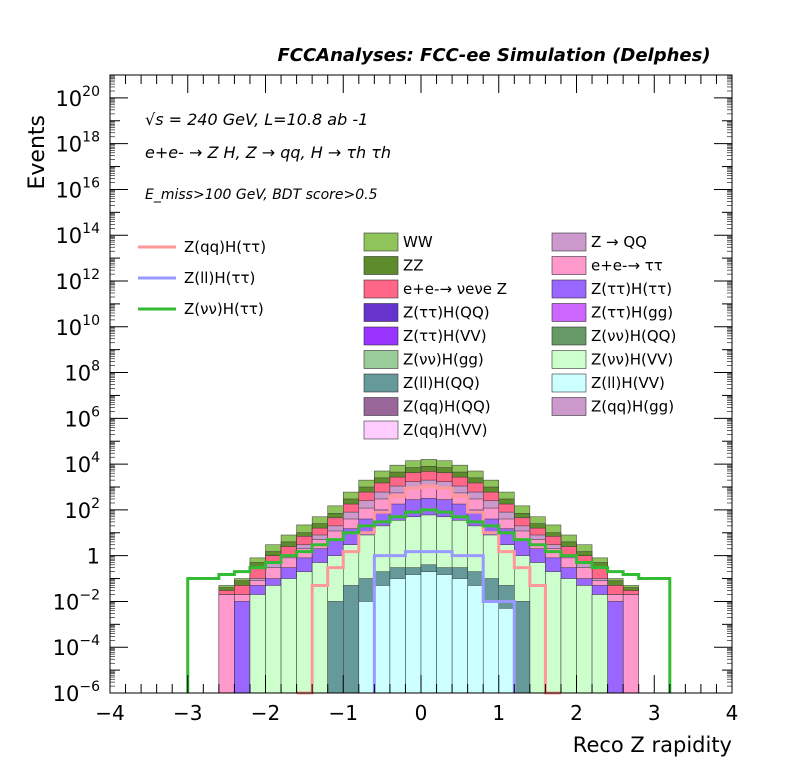  What do you see at coordinates (256, 119) in the screenshot?
I see `energy-lumi-annotation: √s = 240 GeV, L=10.8 ab -1` at bounding box center [256, 119].